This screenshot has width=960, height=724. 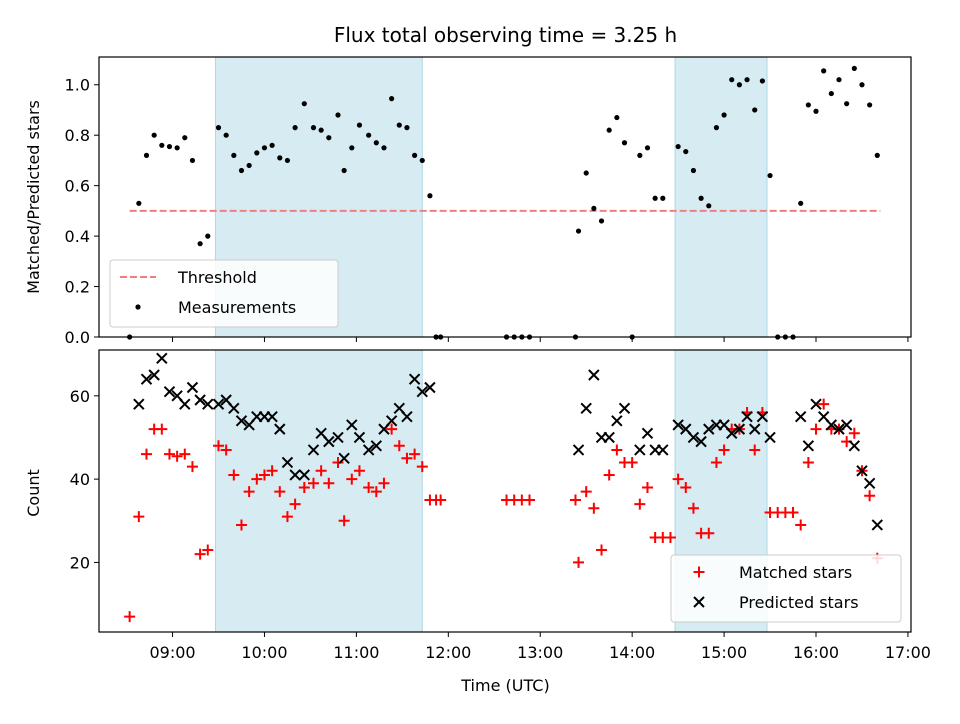 I want to click on legend-matched-swatch, so click(x=699, y=572).